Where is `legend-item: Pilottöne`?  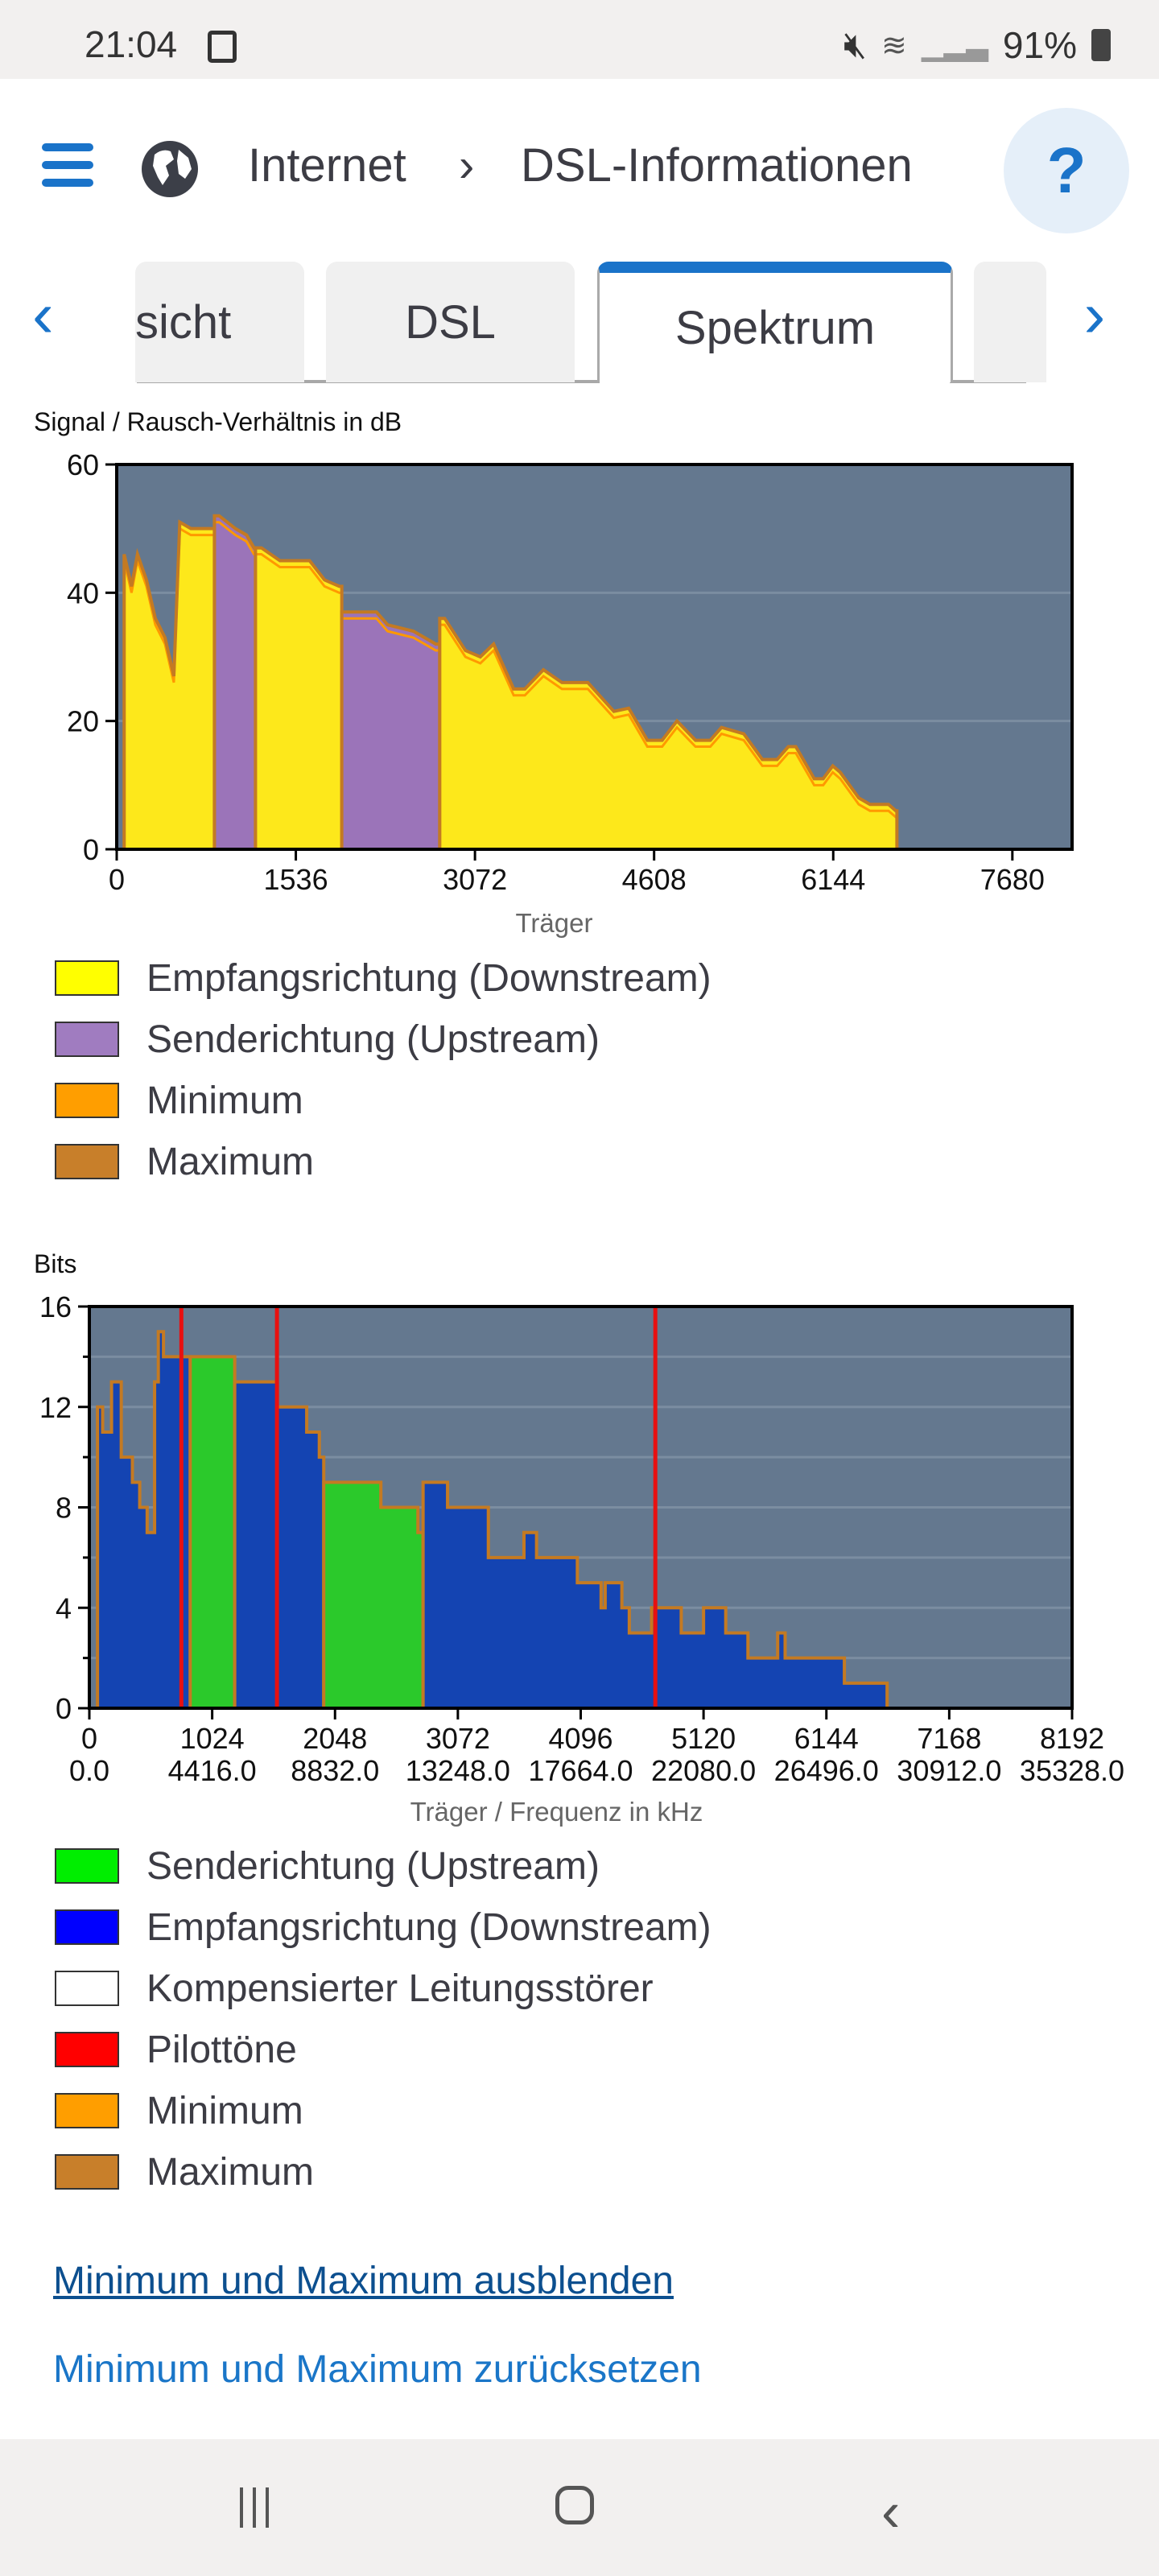 legend-item: Pilottöne is located at coordinates (176, 2049).